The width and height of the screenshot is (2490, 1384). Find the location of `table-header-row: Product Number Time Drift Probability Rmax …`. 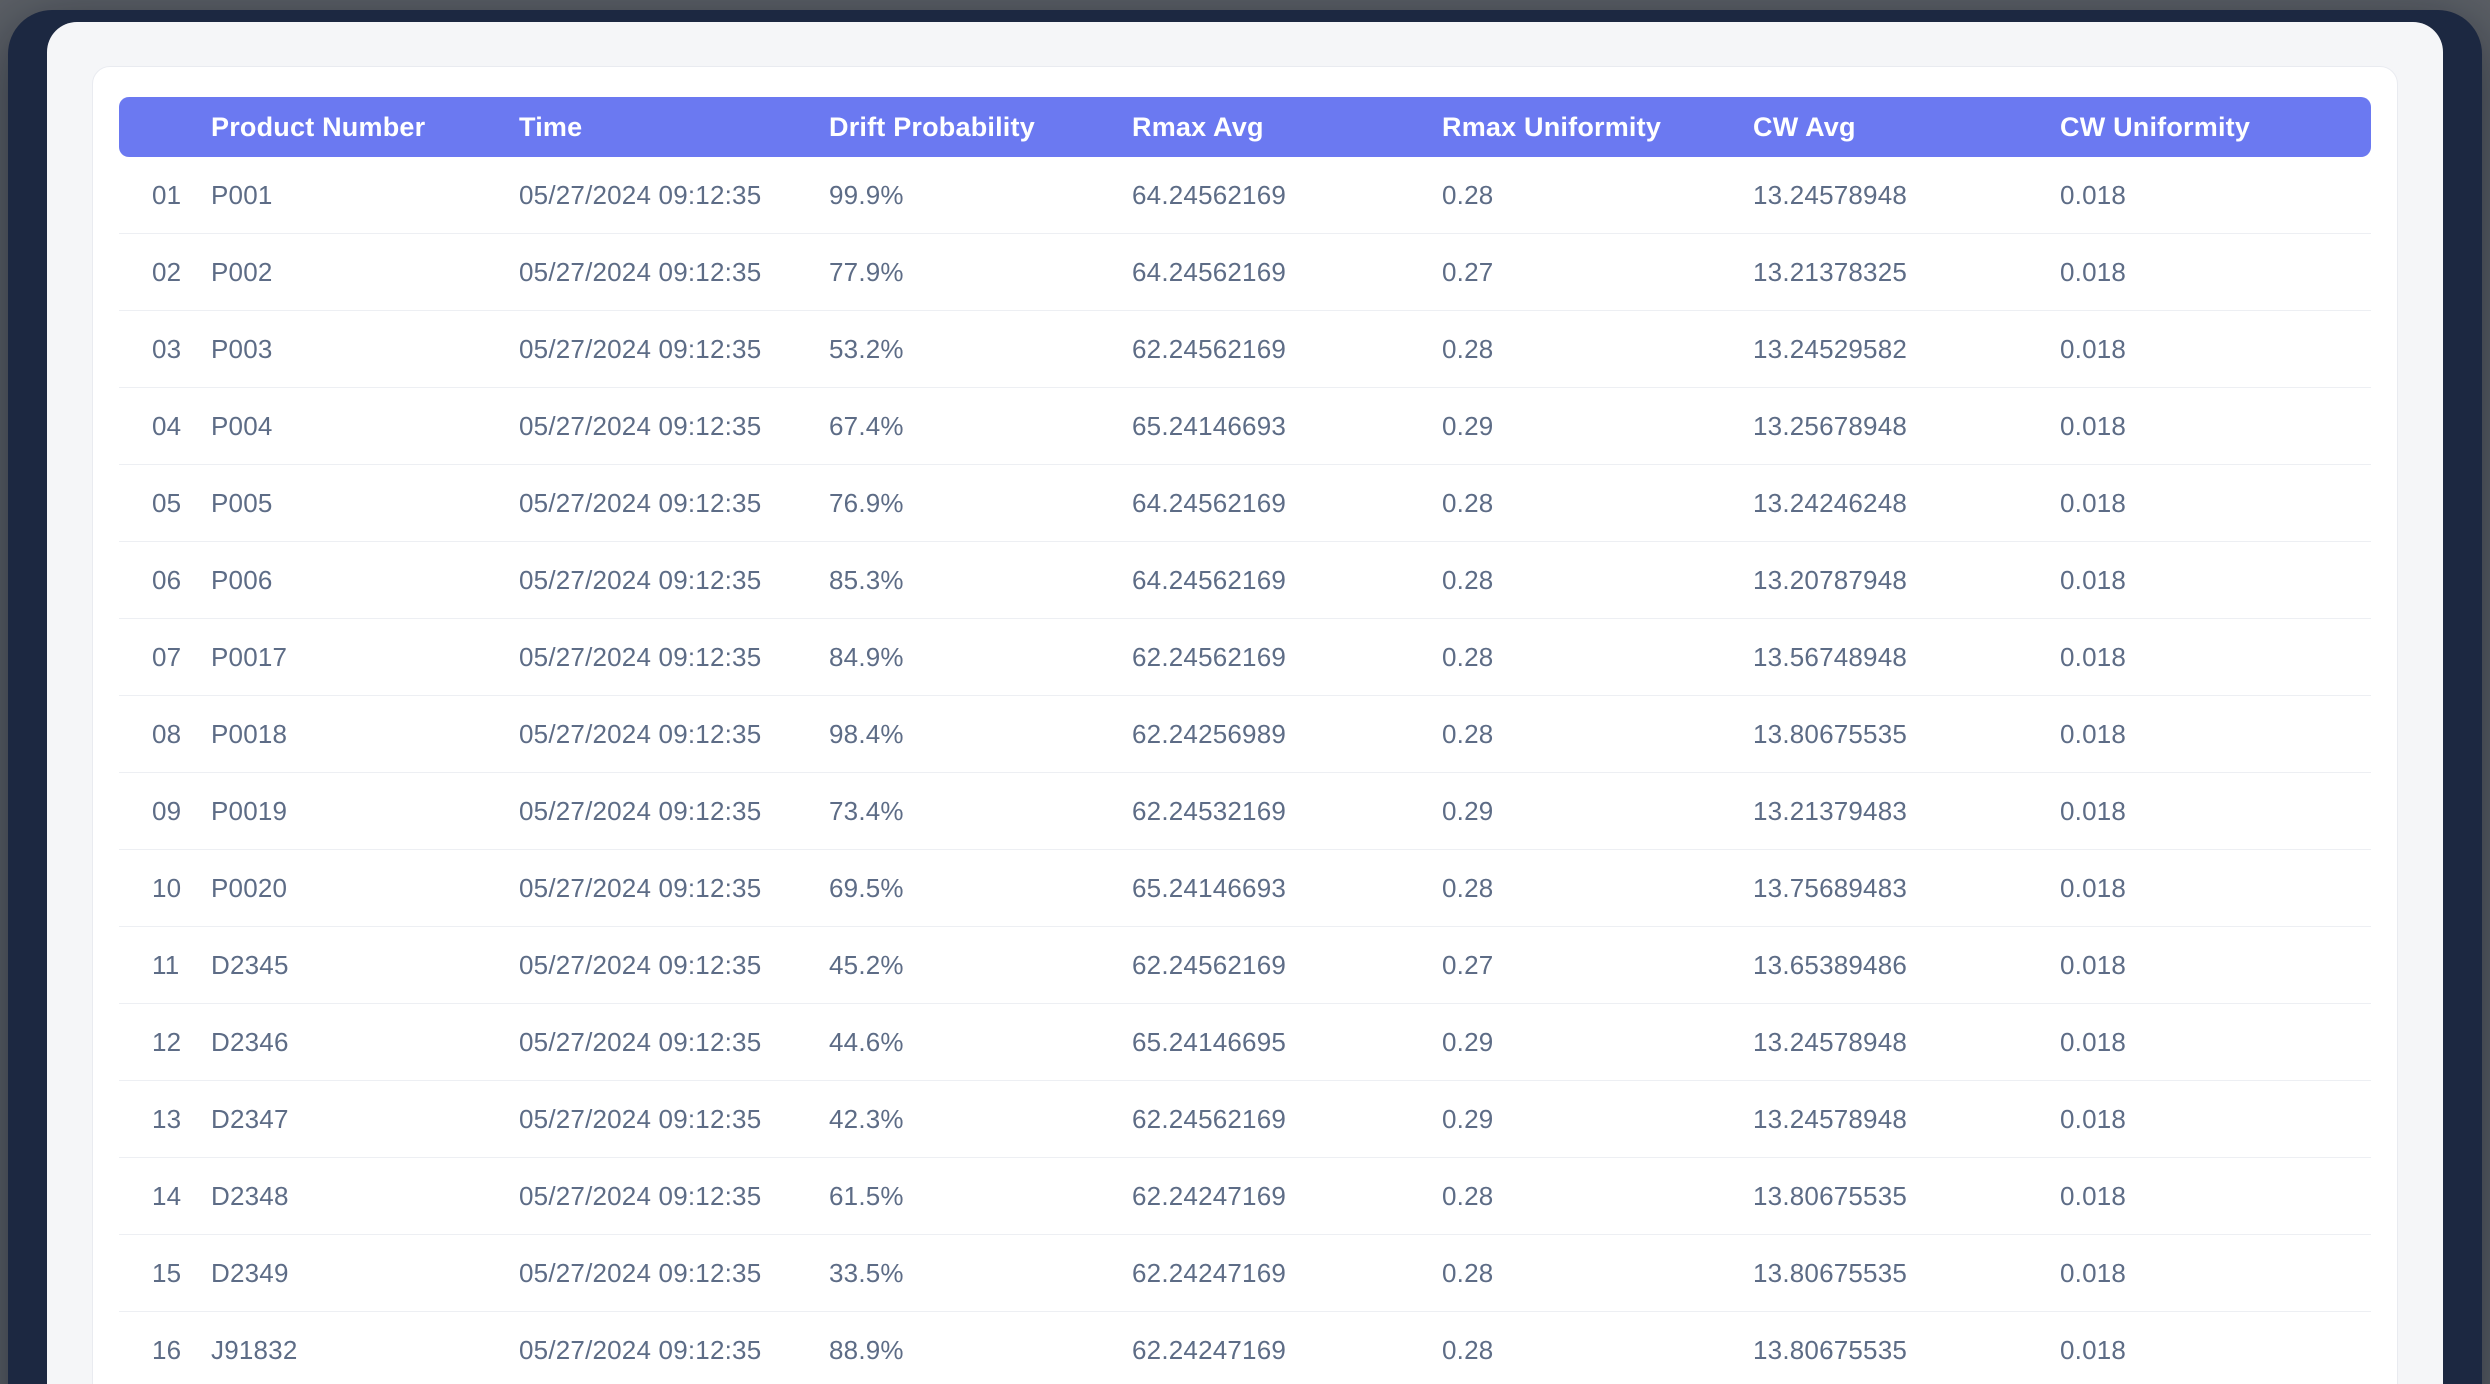

table-header-row: Product Number Time Drift Probability Rmax … is located at coordinates (1245, 127).